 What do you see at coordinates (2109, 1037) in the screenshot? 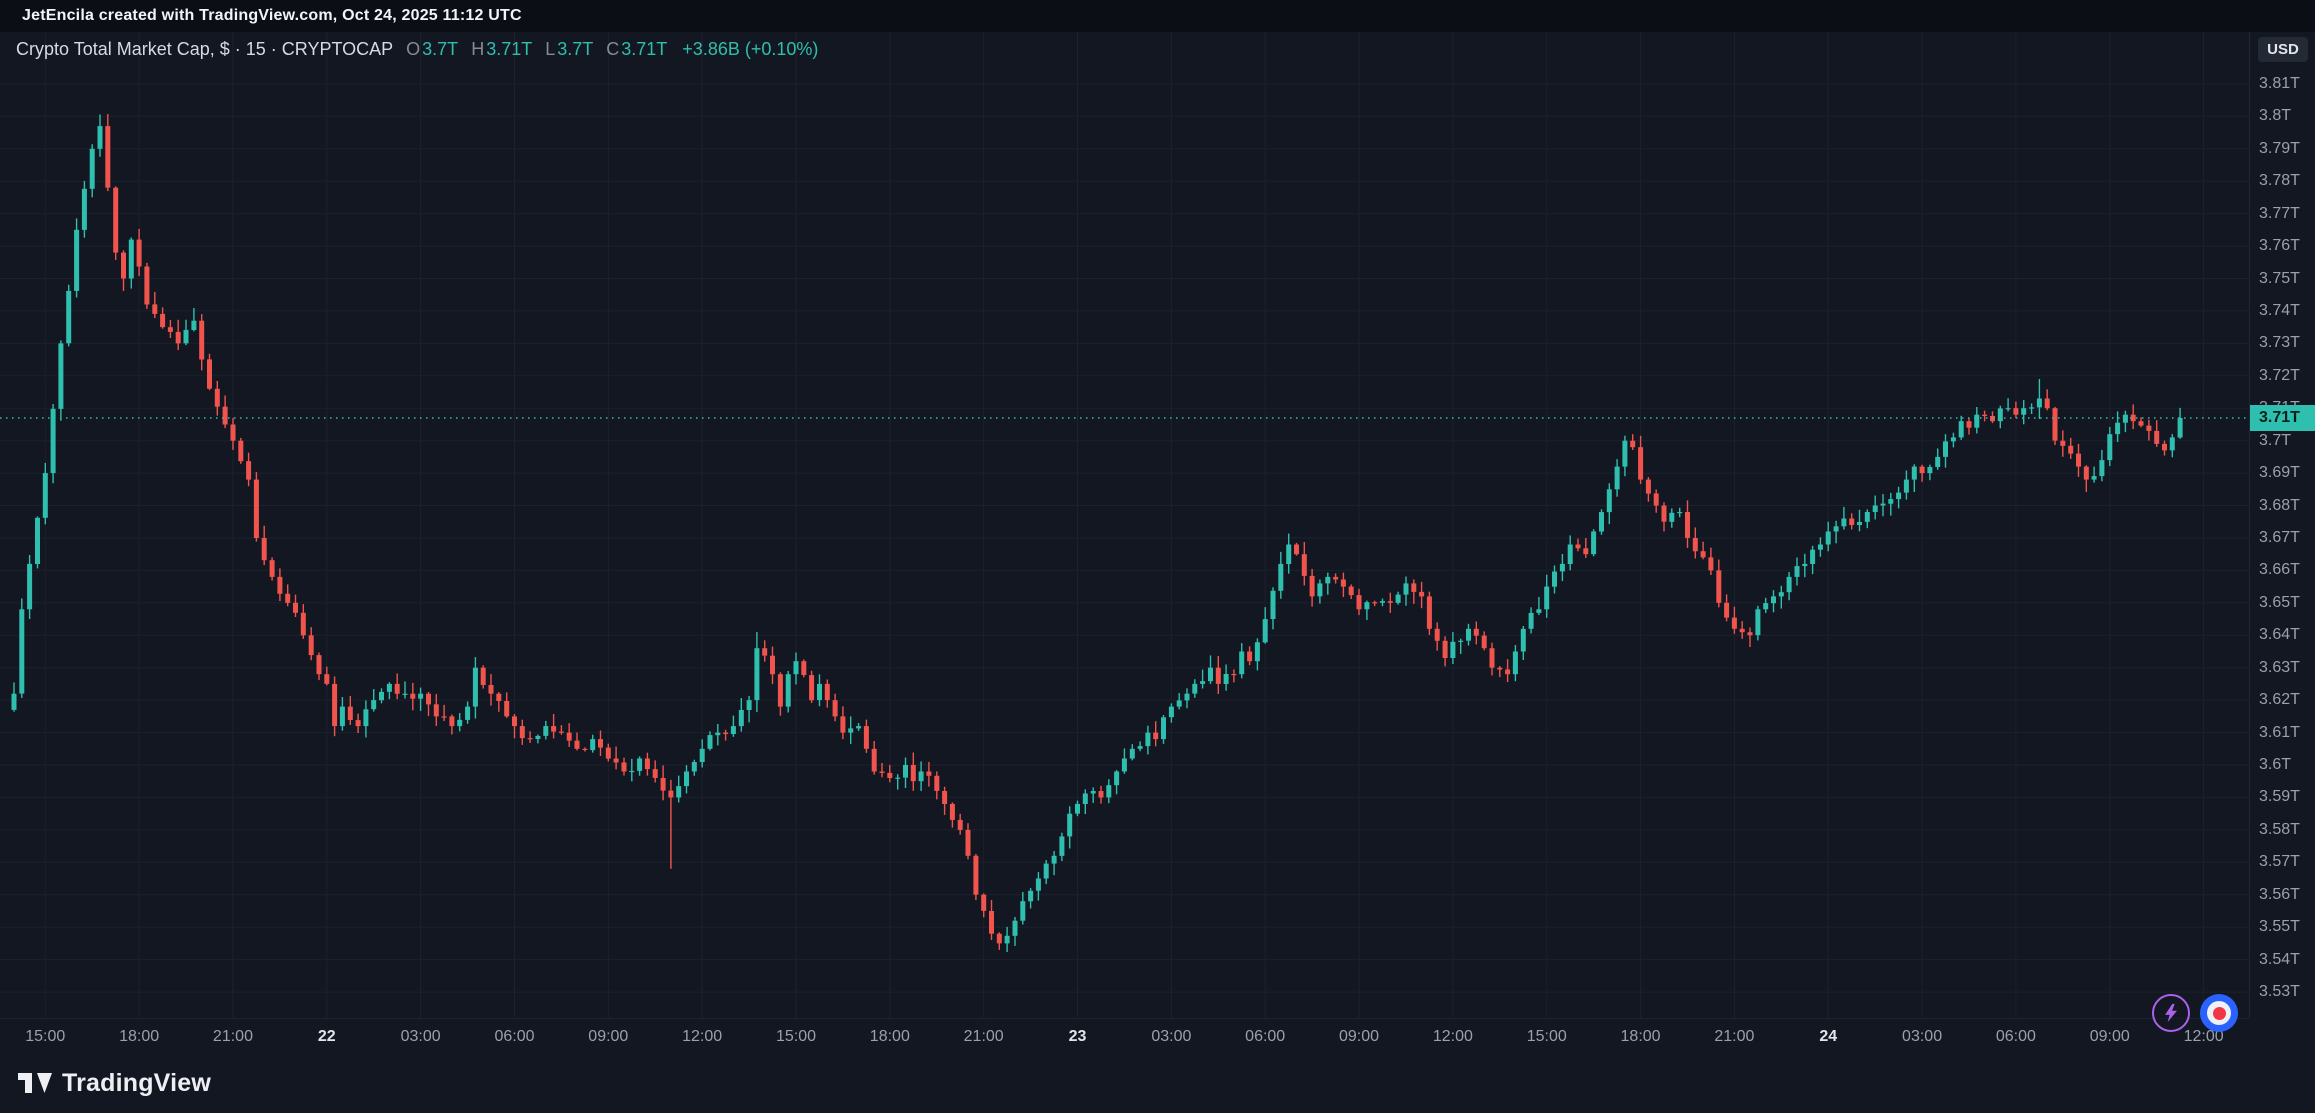
I see `time-tick: 09:00` at bounding box center [2109, 1037].